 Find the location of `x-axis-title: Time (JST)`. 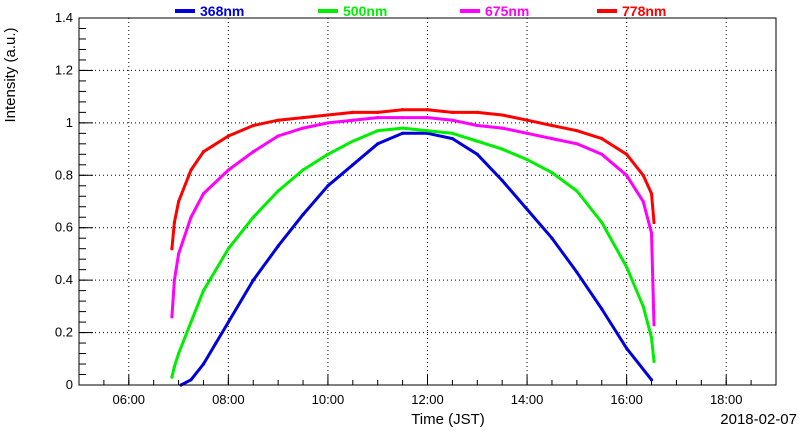

x-axis-title: Time (JST) is located at coordinates (448, 419).